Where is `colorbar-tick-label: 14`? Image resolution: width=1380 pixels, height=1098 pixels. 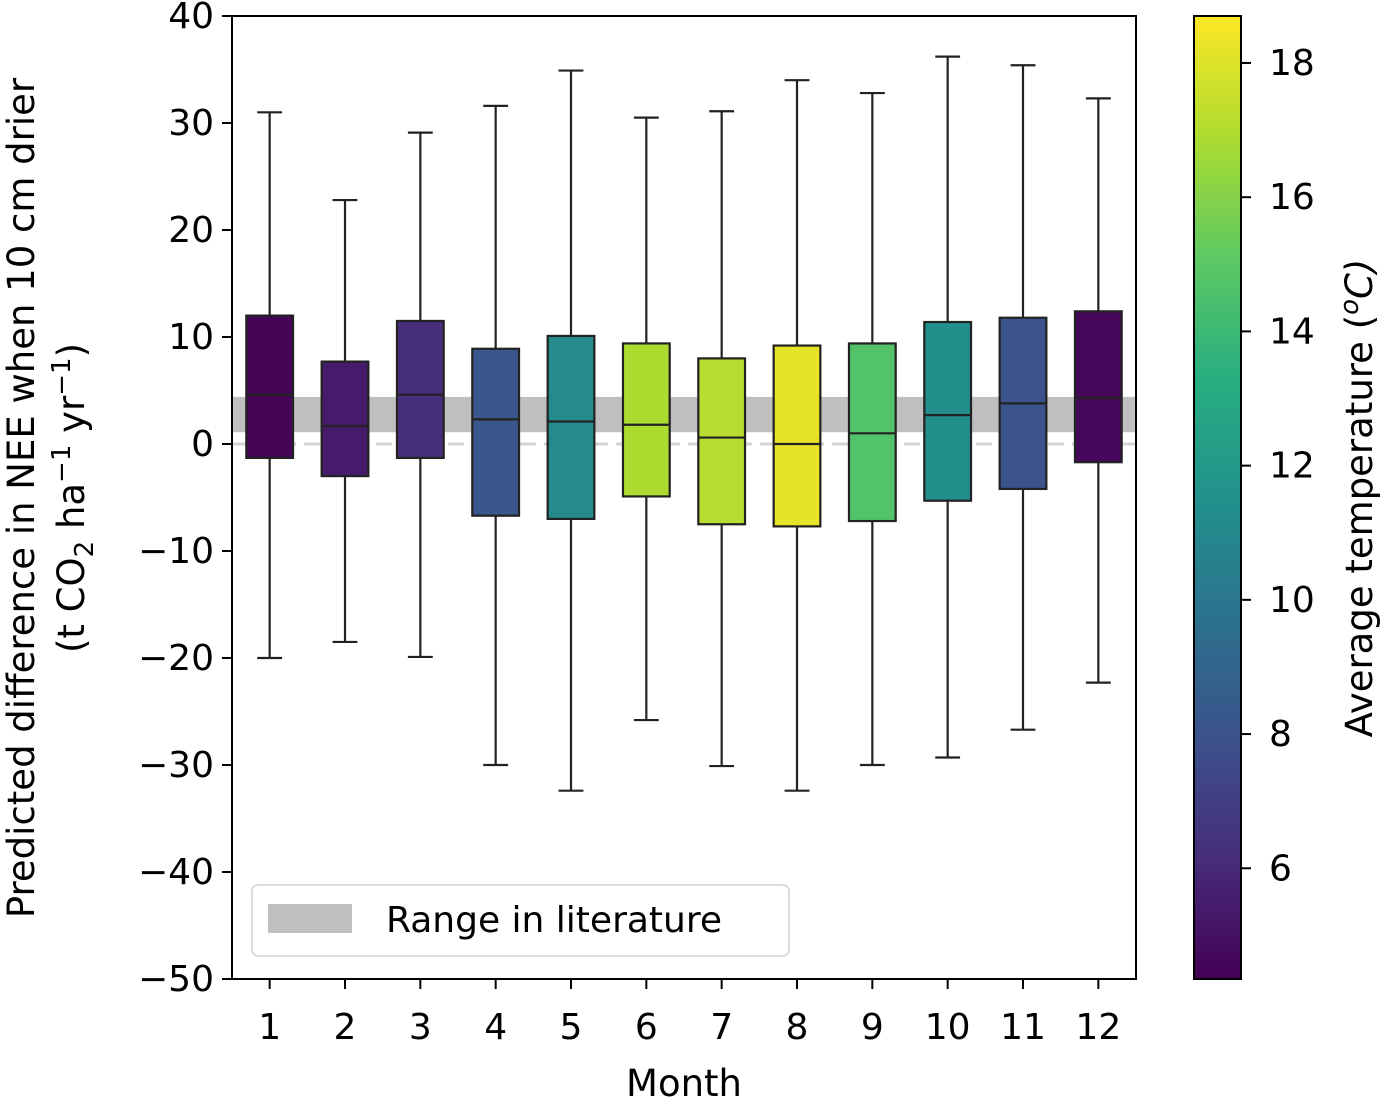
colorbar-tick-label: 14 is located at coordinates (1292, 331).